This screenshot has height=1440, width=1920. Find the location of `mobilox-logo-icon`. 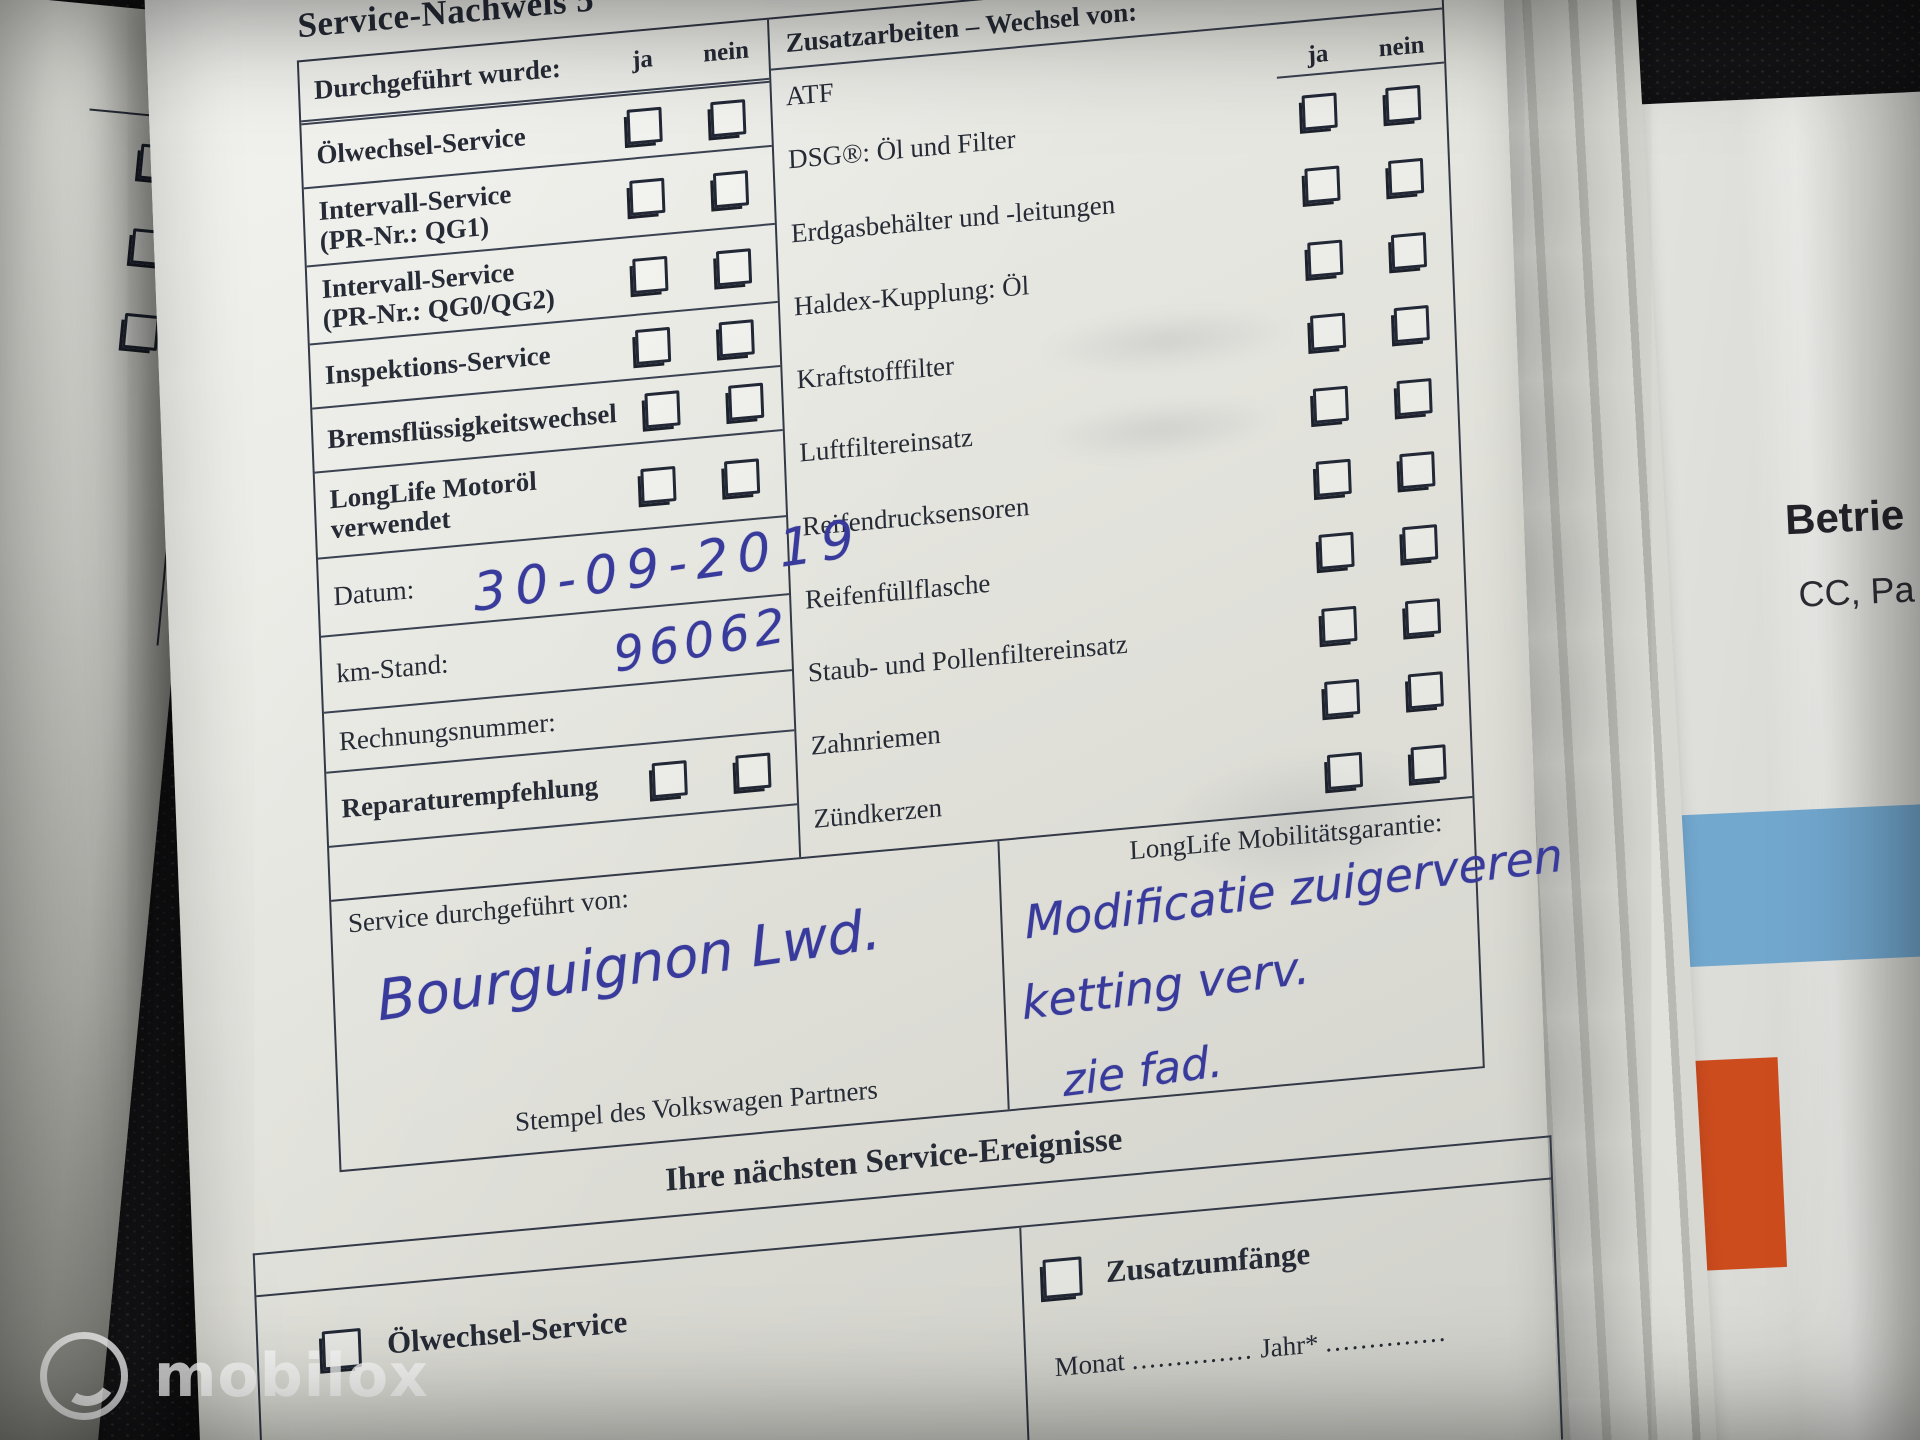

mobilox-logo-icon is located at coordinates (84, 1376).